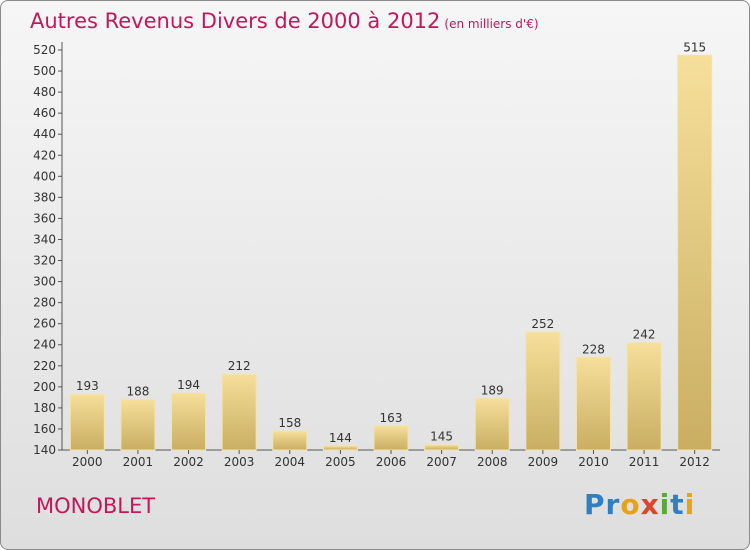  I want to click on y-tick-label: 420, so click(44, 155).